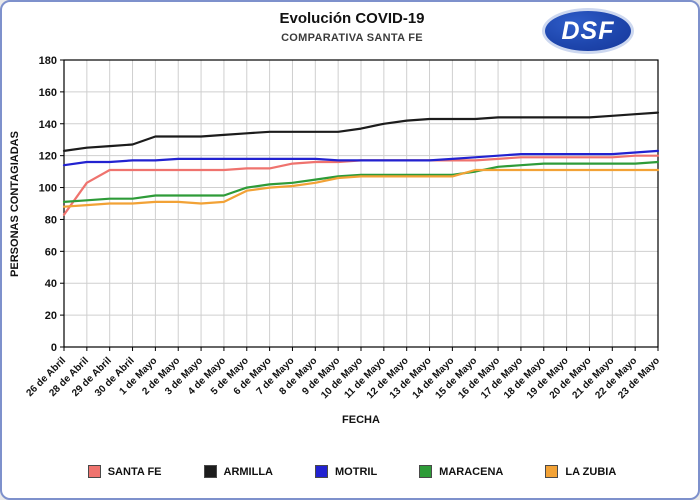 Image resolution: width=700 pixels, height=500 pixels. What do you see at coordinates (51, 220) in the screenshot?
I see `y-tick-label: 80` at bounding box center [51, 220].